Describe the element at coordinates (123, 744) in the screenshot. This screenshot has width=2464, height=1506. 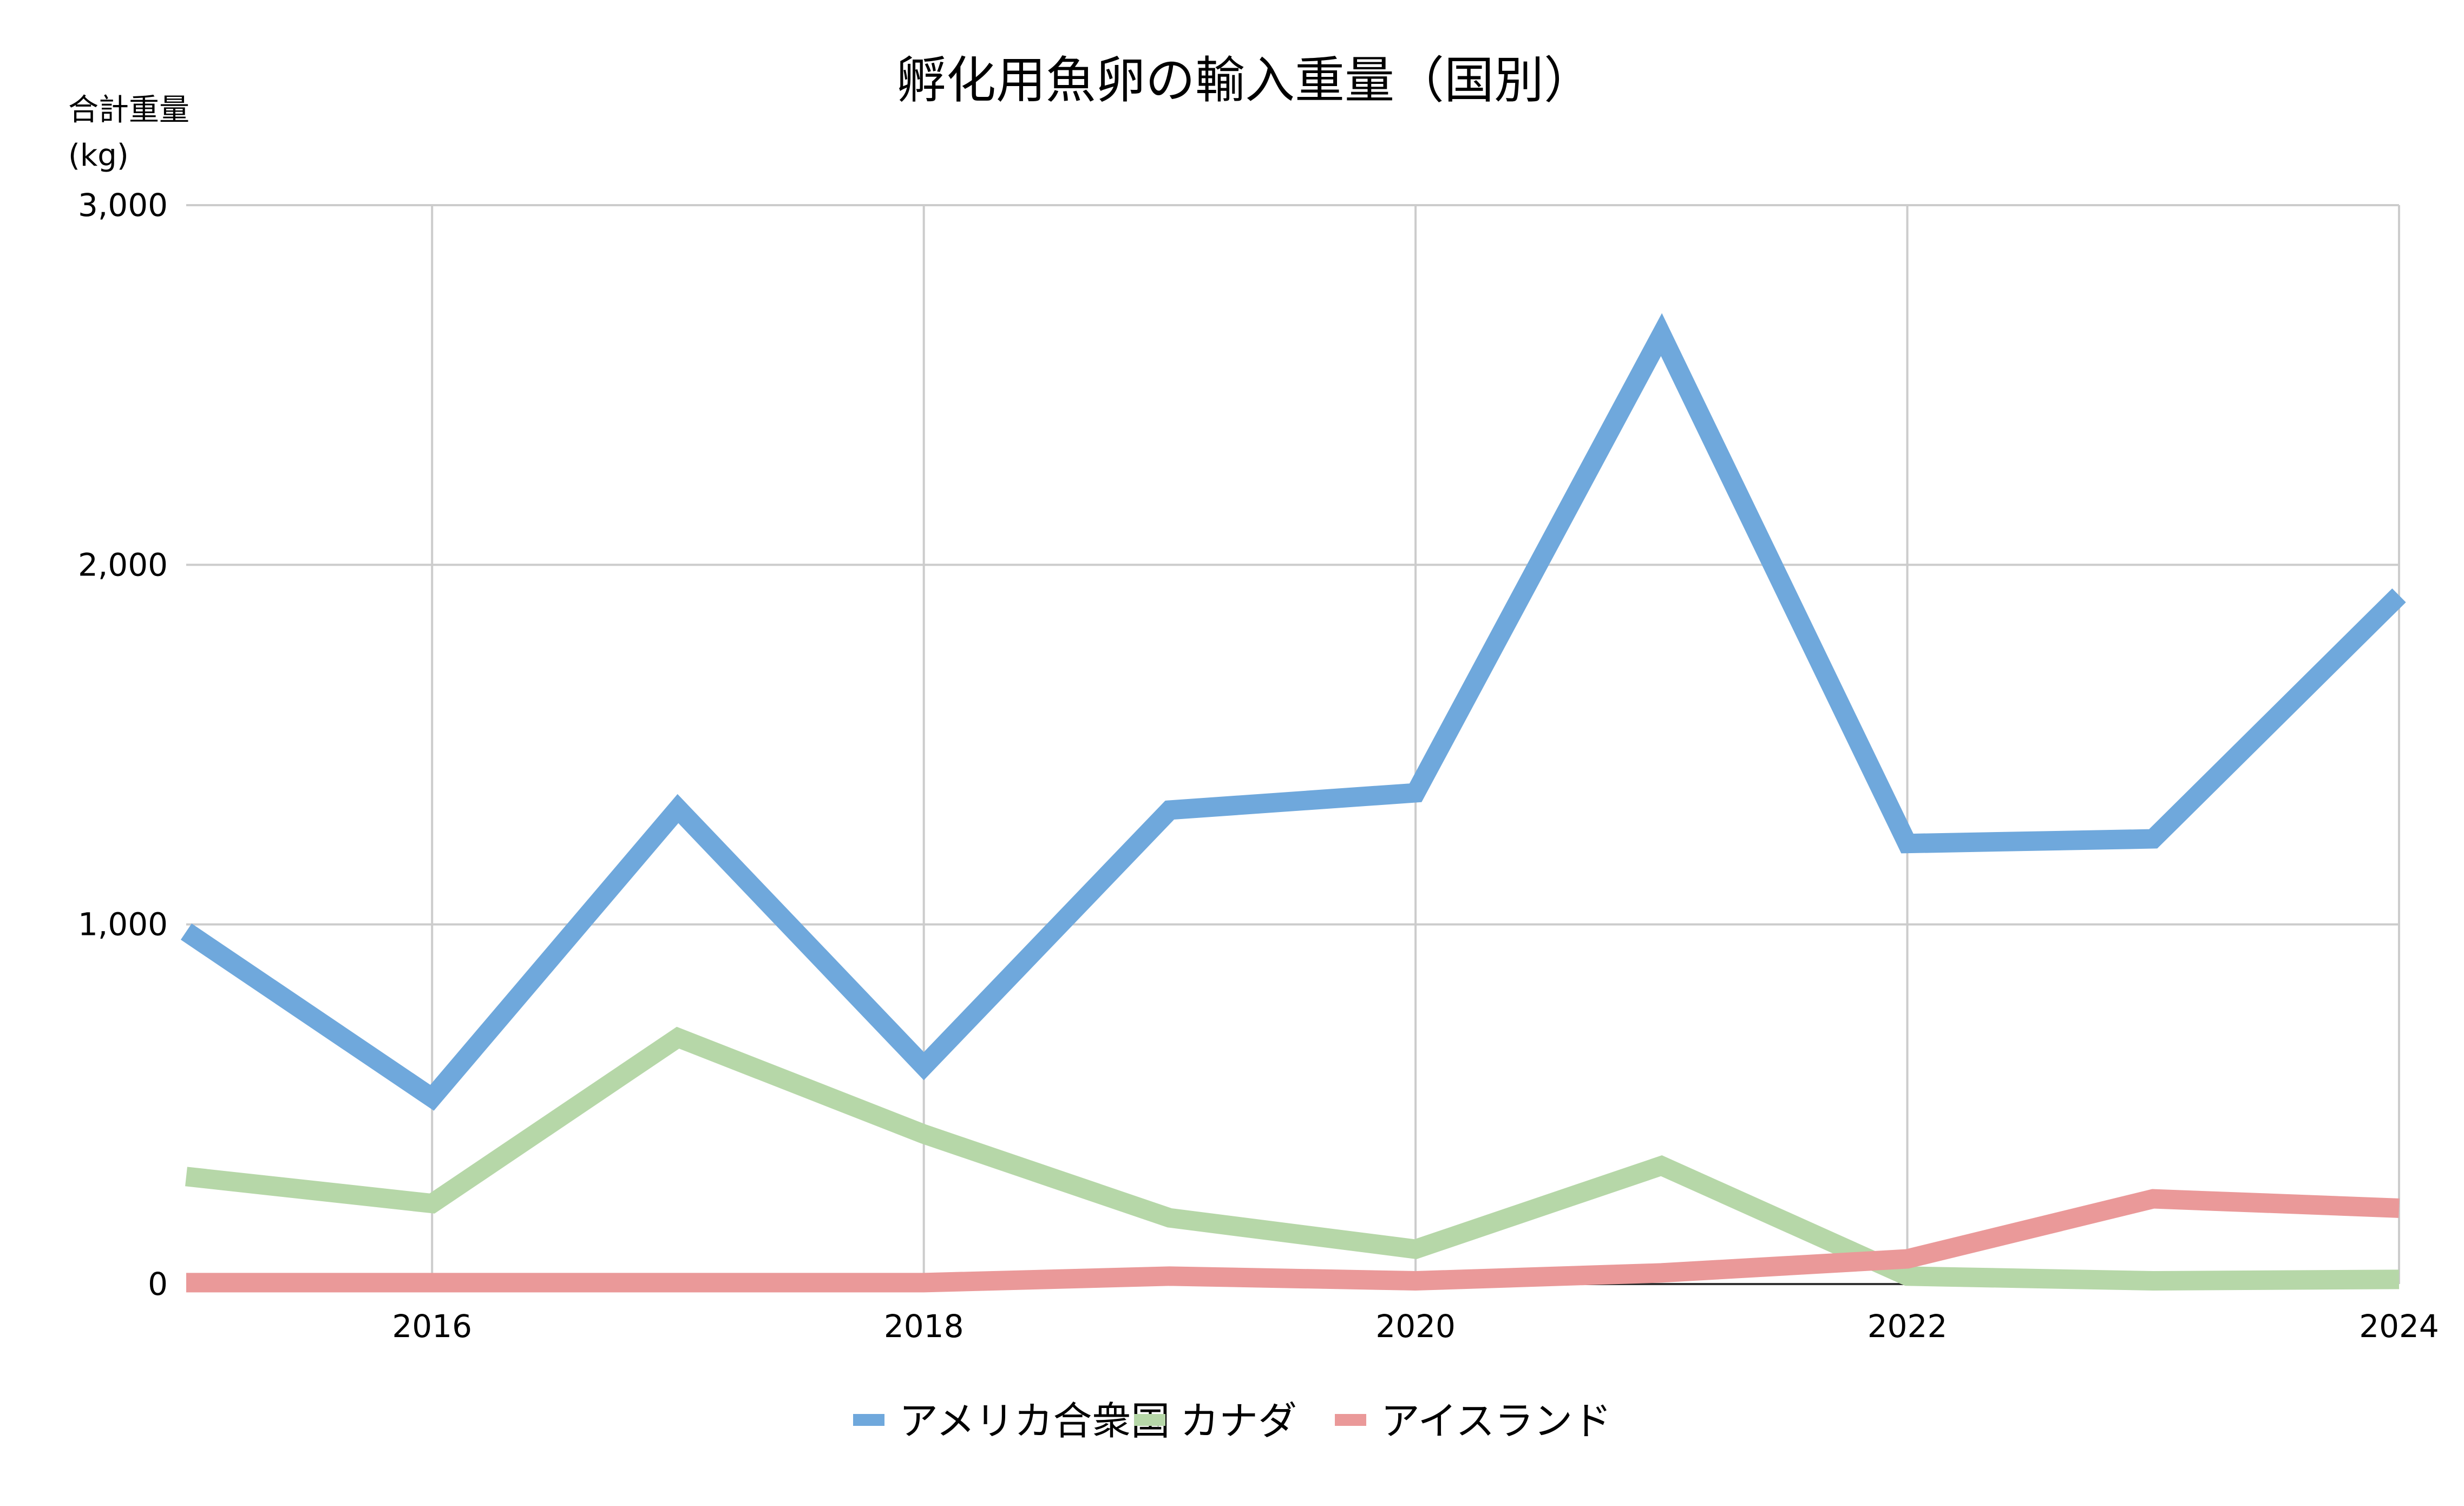
I see `y-tick-labels: 0 1,000 2,000 3,000` at that location.